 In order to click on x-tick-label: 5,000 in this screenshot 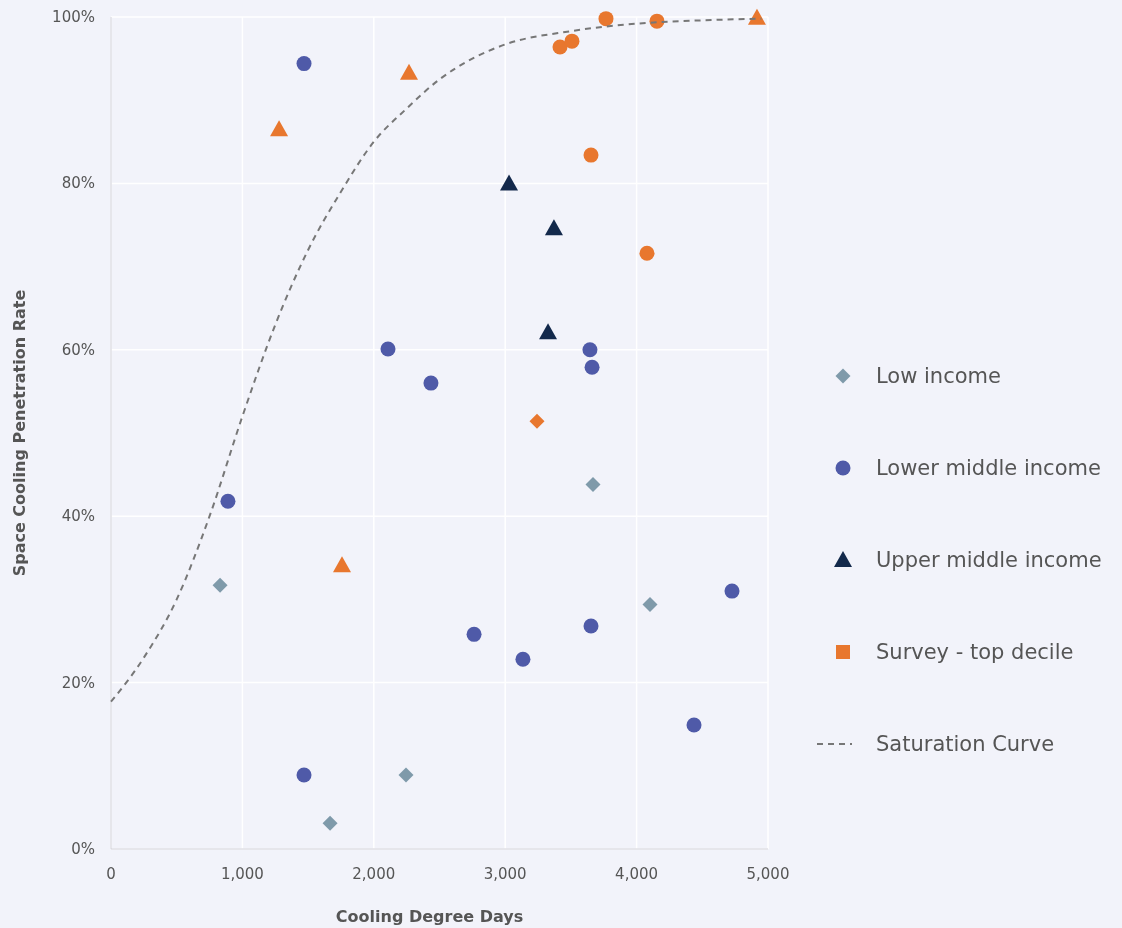, I will do `click(768, 874)`.